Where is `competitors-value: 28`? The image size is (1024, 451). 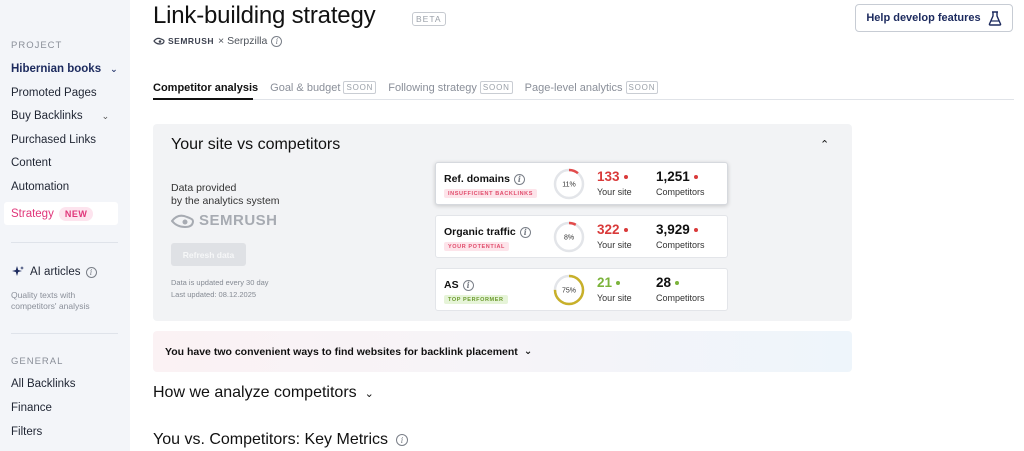
competitors-value: 28 is located at coordinates (668, 282).